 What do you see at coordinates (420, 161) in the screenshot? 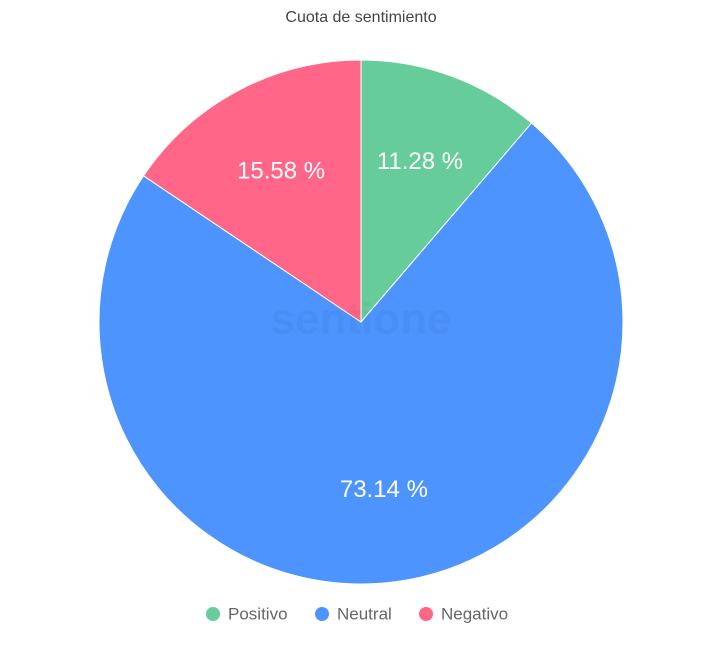
I see `data-label: 11.28 %` at bounding box center [420, 161].